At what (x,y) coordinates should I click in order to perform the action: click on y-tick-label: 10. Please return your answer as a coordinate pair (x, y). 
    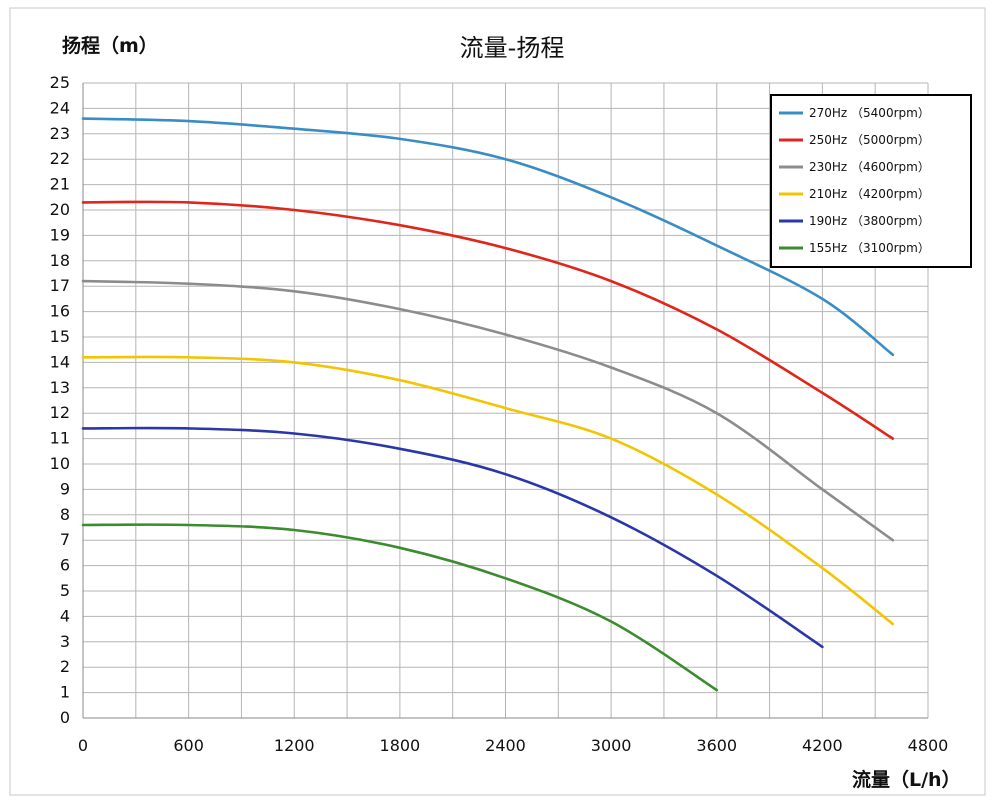
    Looking at the image, I should click on (60, 463).